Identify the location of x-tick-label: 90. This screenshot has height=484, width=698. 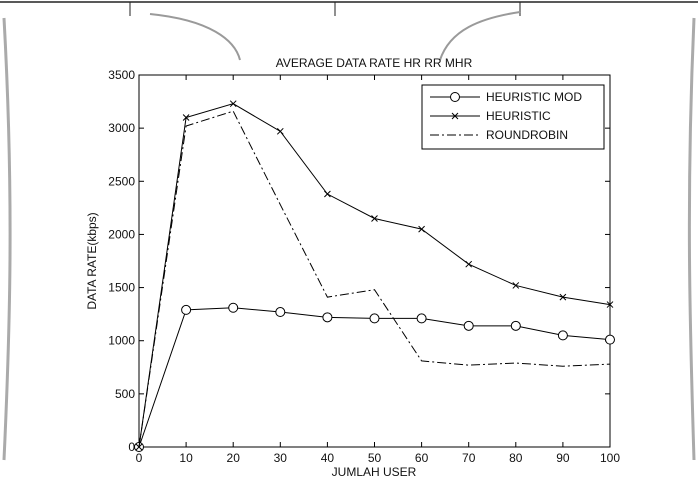
(563, 458).